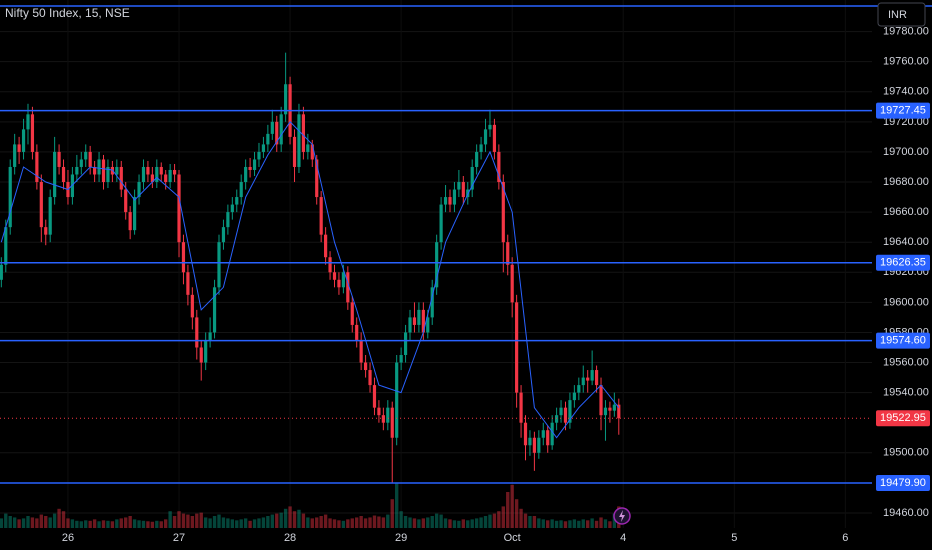  I want to click on level-label: 19574.60, so click(903, 340).